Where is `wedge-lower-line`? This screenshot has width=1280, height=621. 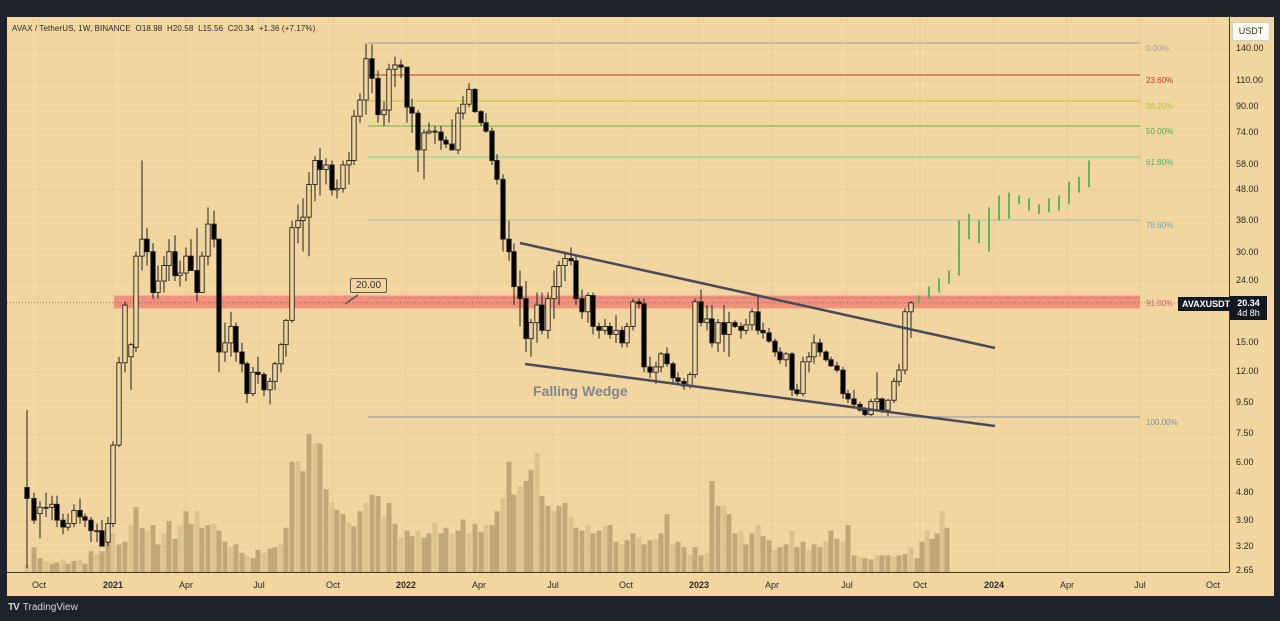
wedge-lower-line is located at coordinates (760, 395).